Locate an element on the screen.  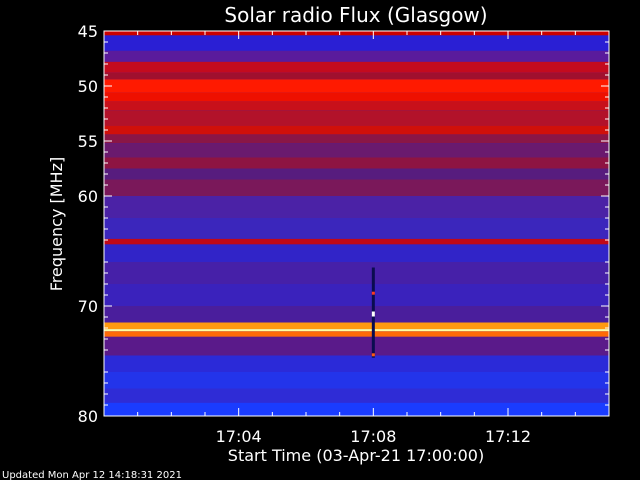
y-tick-label: 45 is located at coordinates (88, 31).